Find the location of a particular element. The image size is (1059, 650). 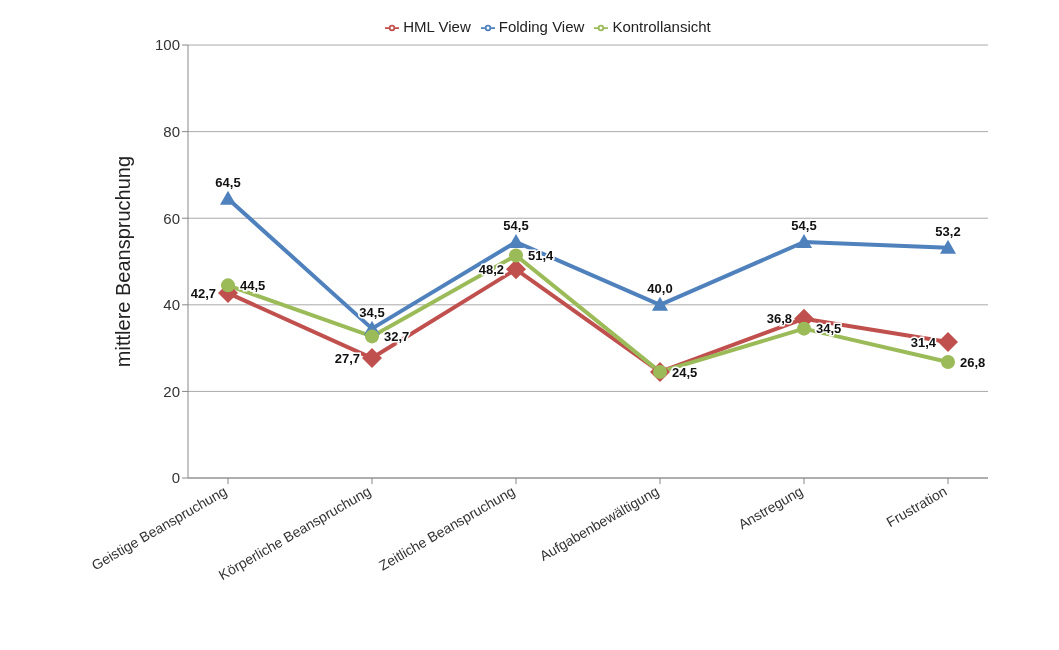

data-label: 42,7 is located at coordinates (203, 293).